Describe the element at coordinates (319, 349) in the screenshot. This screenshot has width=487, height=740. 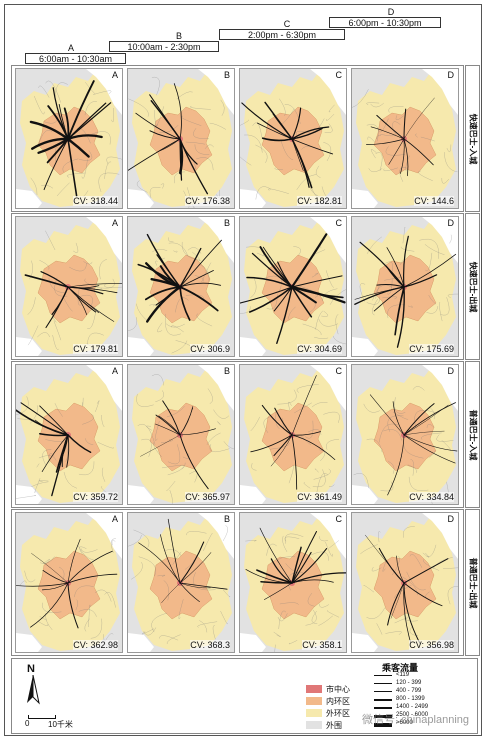
I see `panel-cv-value: CV: 304.69` at that location.